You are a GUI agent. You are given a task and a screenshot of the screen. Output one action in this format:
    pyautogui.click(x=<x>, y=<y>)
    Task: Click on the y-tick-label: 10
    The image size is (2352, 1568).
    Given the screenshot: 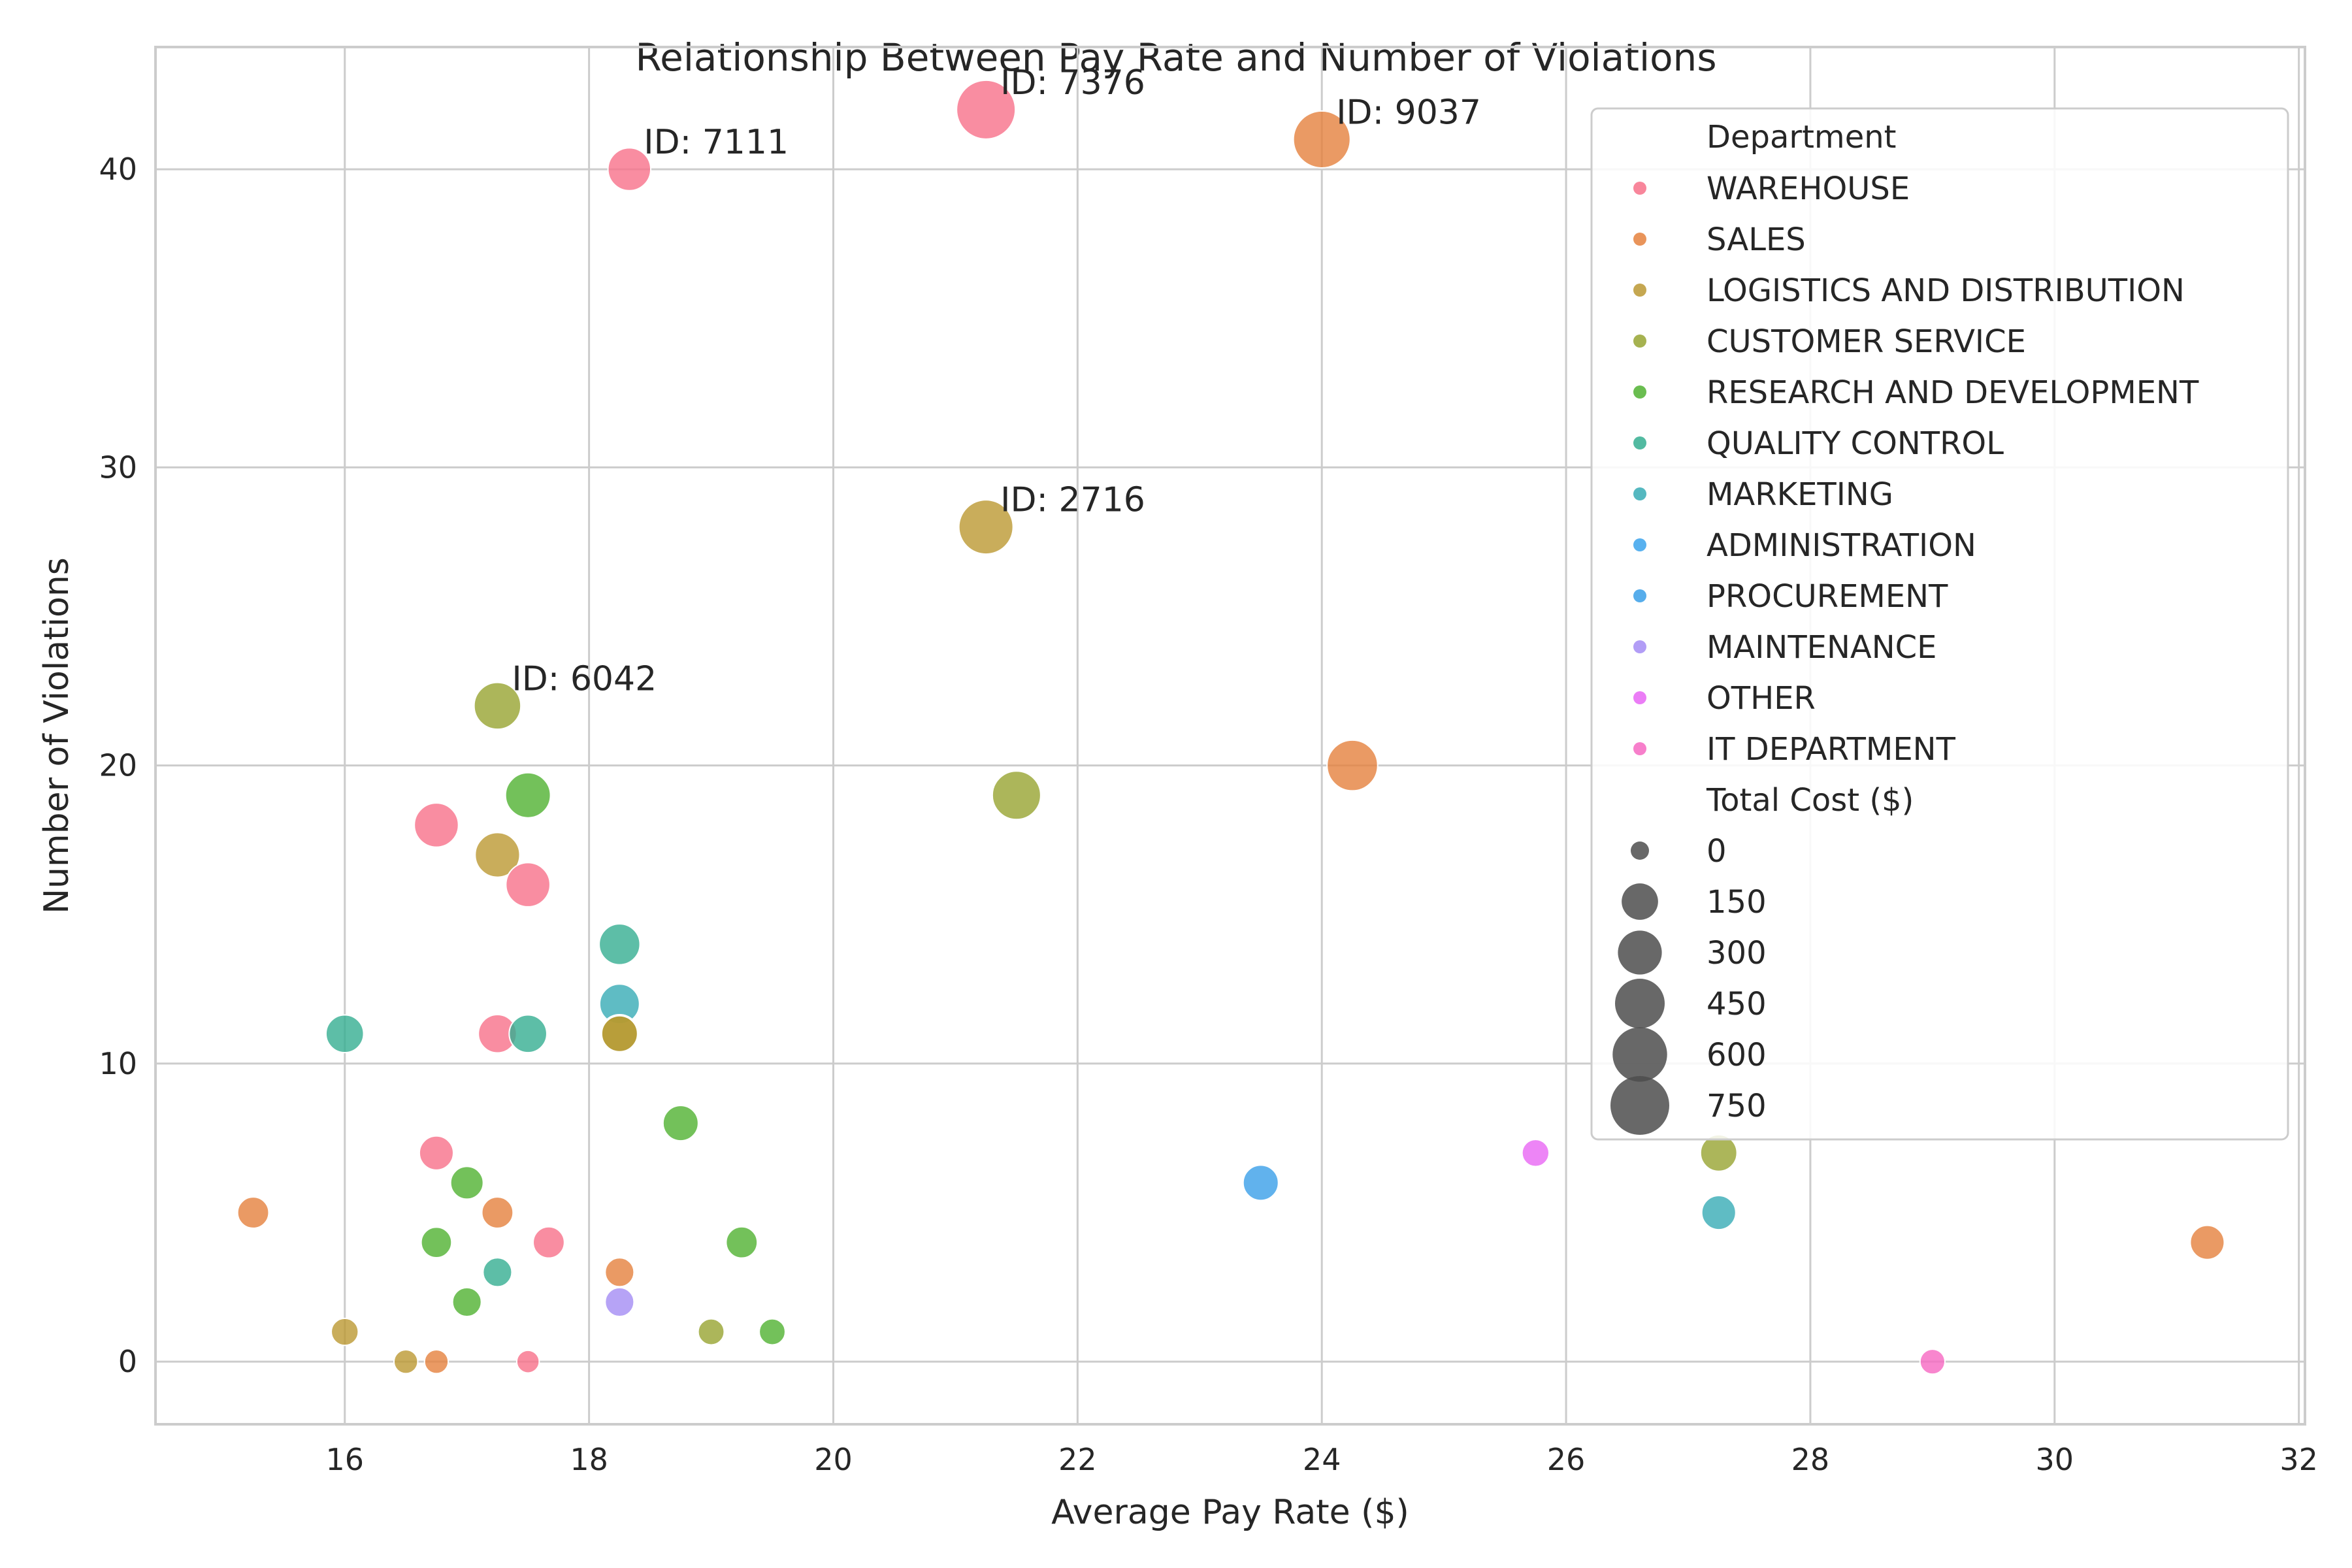 What is the action you would take?
    pyautogui.click(x=118, y=1063)
    